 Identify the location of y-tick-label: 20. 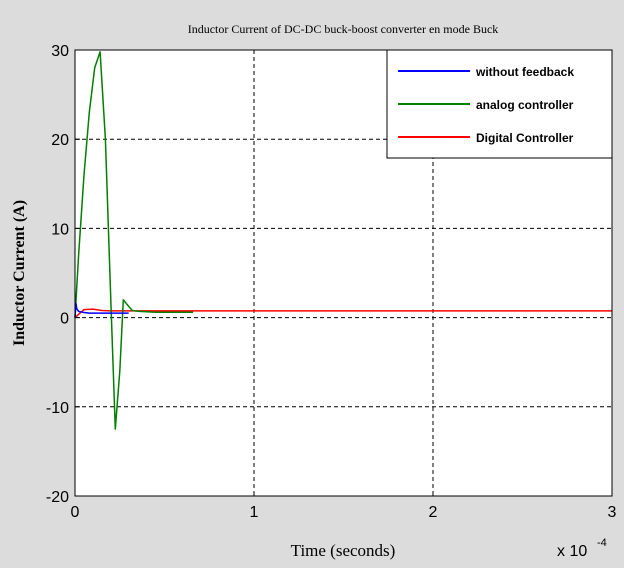
(60, 140).